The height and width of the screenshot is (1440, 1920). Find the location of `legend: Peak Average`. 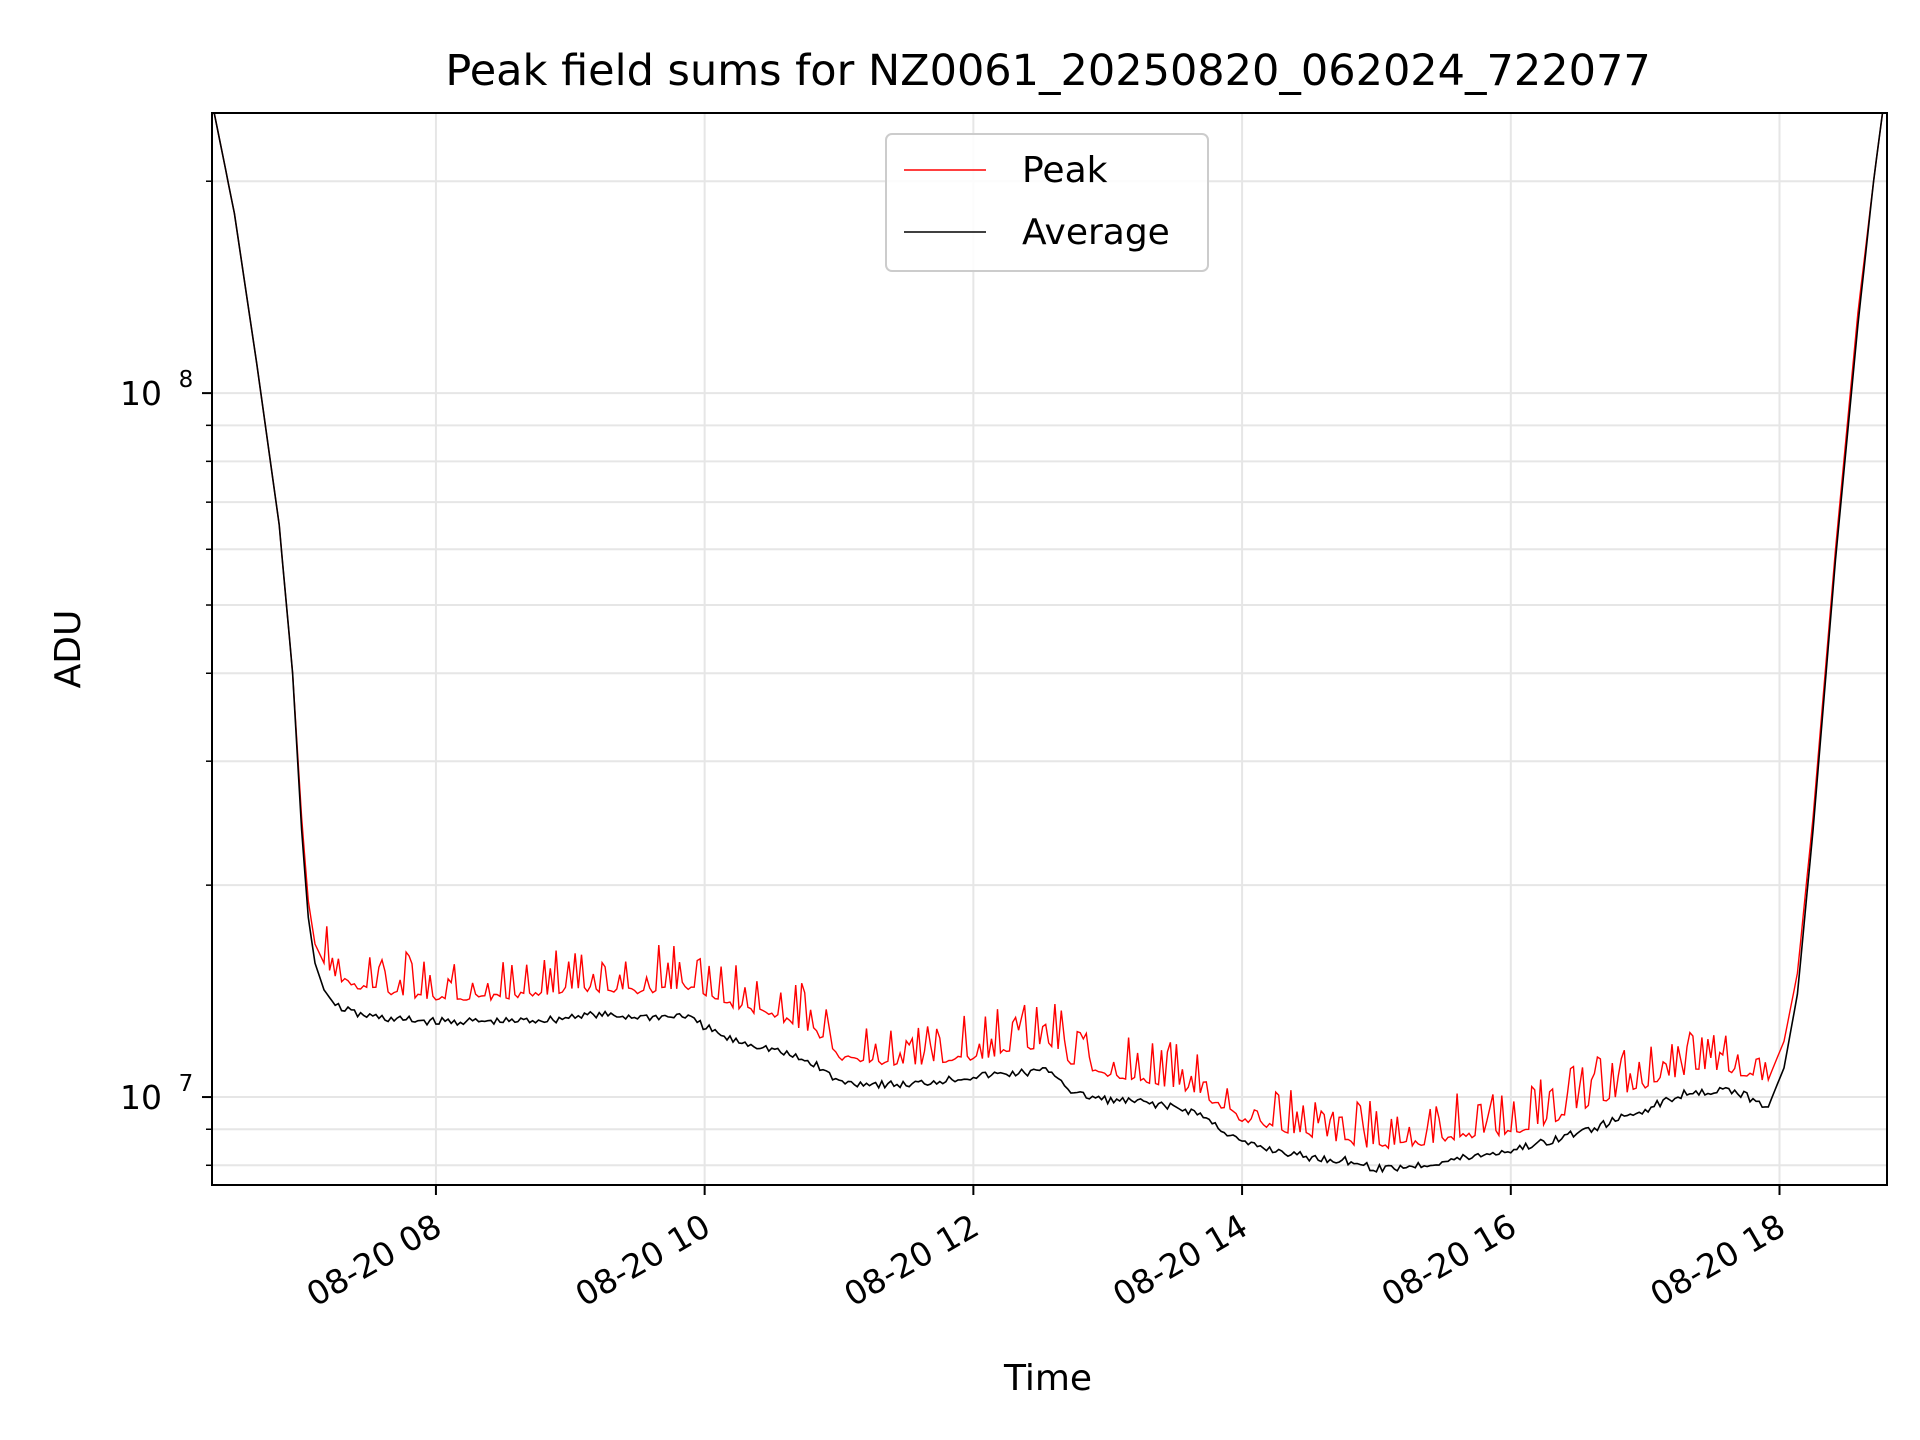

legend: Peak Average is located at coordinates (1047, 202).